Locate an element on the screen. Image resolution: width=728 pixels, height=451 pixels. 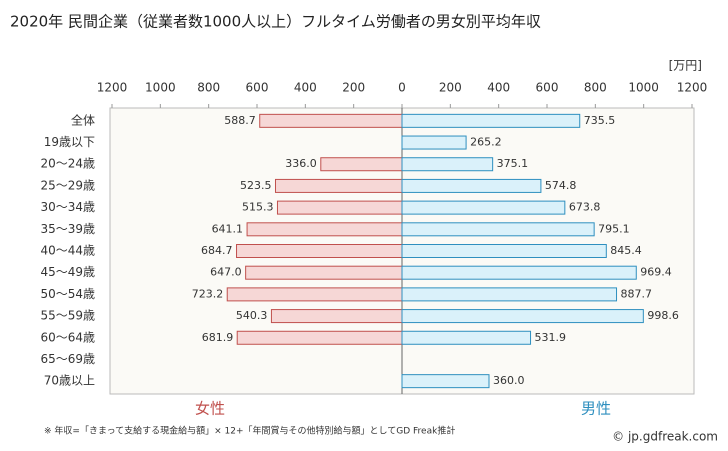
y-tick-label: 65～69歳 is located at coordinates (67, 359).